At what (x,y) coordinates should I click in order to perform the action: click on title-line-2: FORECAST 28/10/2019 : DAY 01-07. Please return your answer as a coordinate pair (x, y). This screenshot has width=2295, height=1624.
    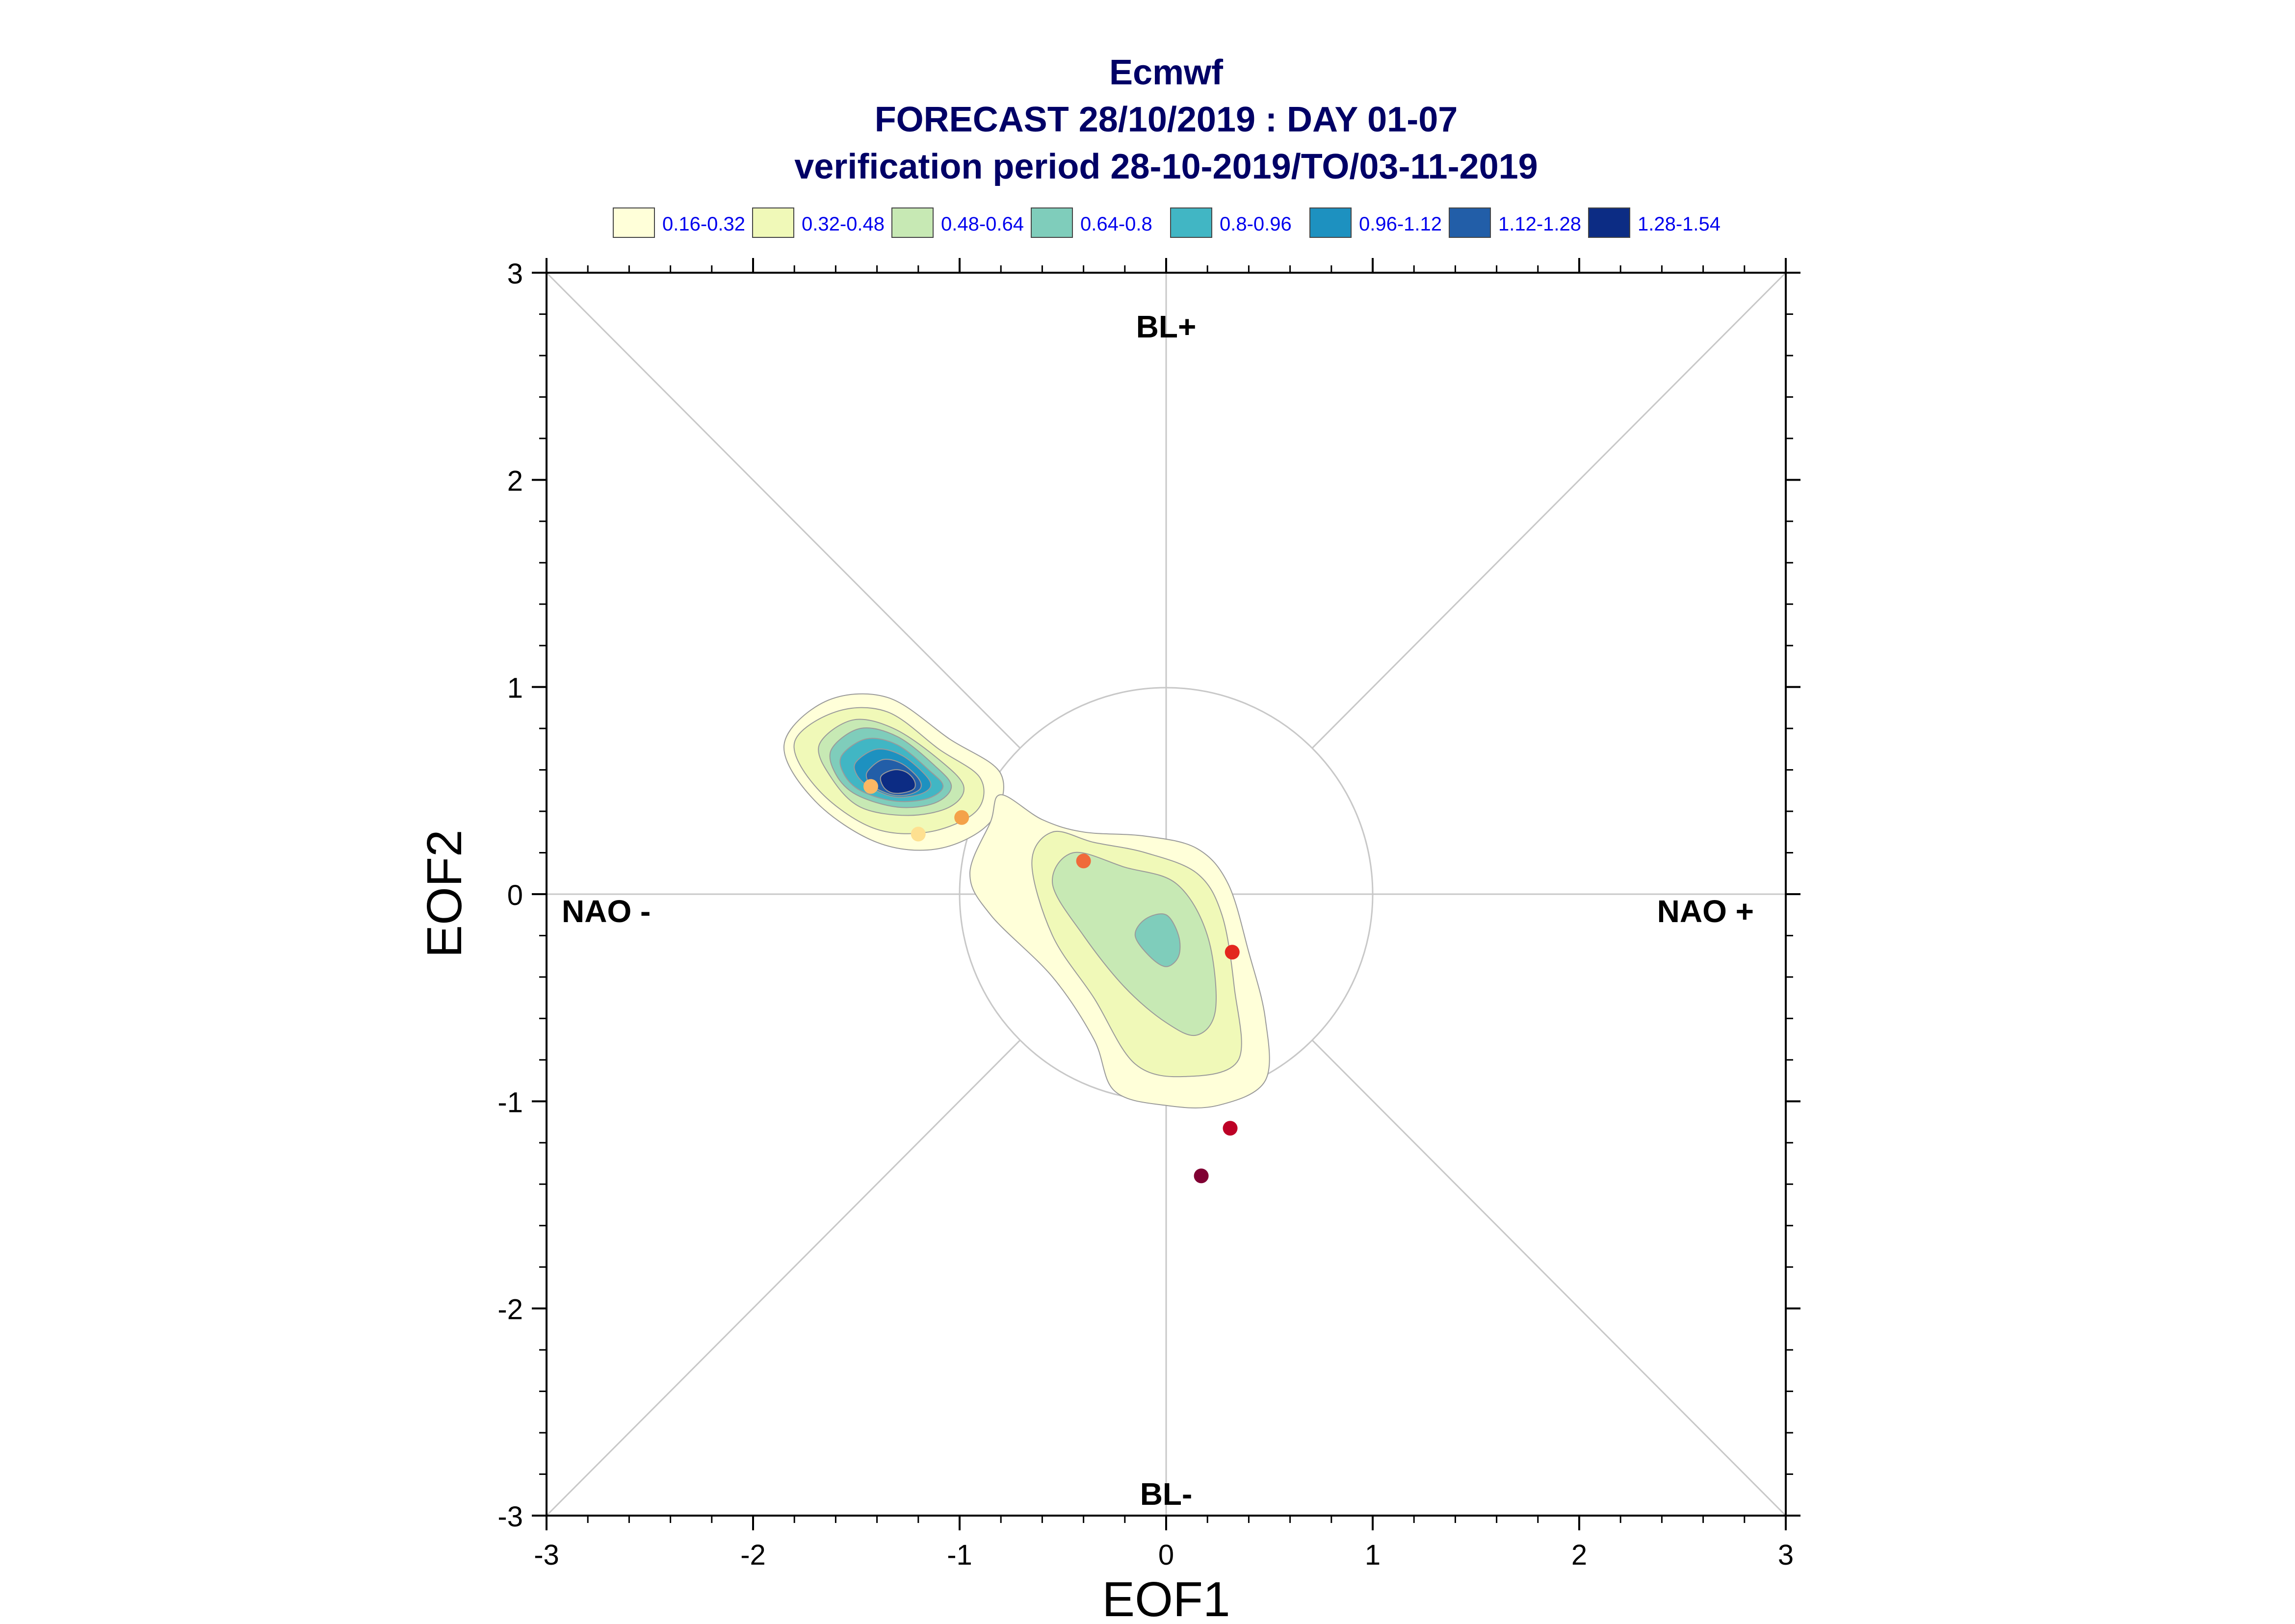
    Looking at the image, I should click on (1166, 119).